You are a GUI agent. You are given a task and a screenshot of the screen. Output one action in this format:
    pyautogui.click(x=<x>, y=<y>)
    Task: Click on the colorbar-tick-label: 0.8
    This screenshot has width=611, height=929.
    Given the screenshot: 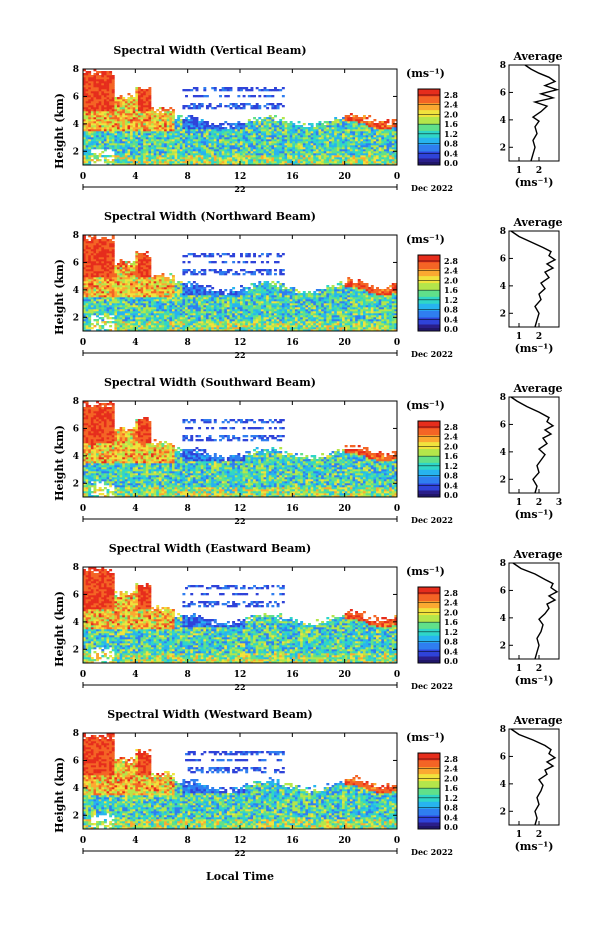 What is the action you would take?
    pyautogui.click(x=451, y=144)
    